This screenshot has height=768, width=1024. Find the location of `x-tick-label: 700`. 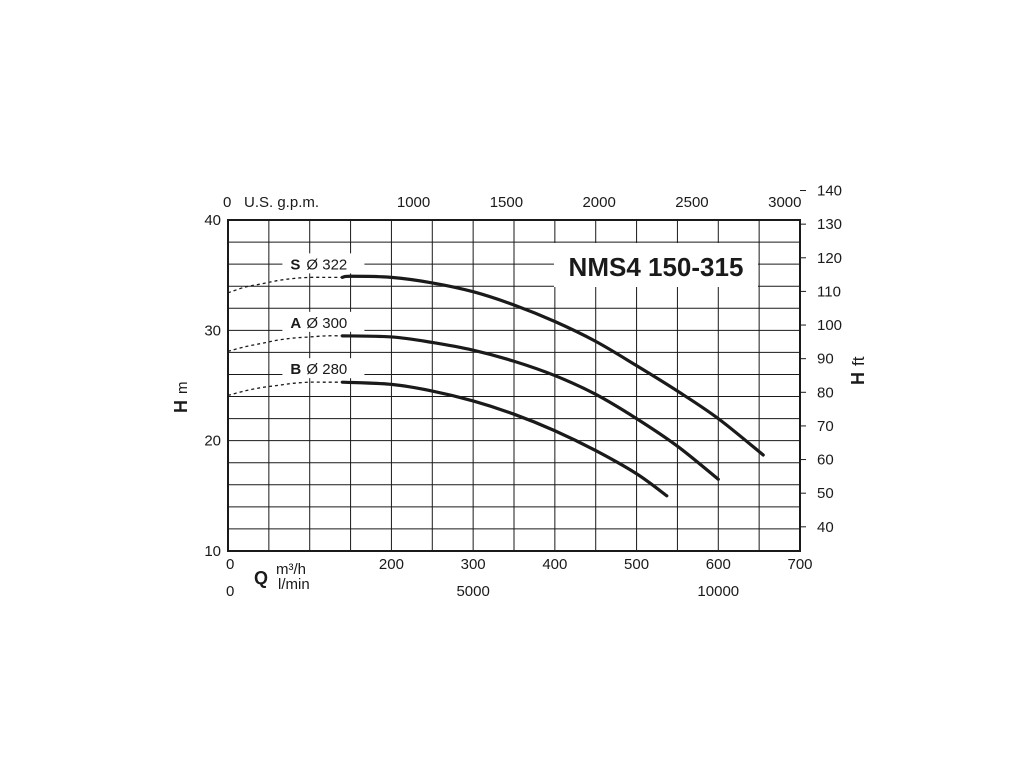

x-tick-label: 700 is located at coordinates (799, 564).